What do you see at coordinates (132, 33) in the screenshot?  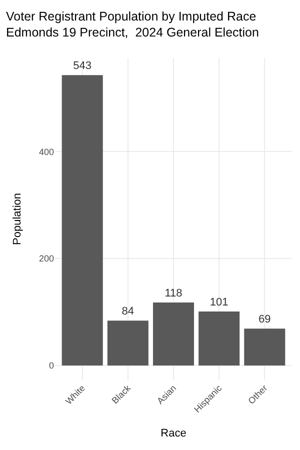 I see `chart-subtitle: Edmonds 19 Precinct, 2024 General Election` at bounding box center [132, 33].